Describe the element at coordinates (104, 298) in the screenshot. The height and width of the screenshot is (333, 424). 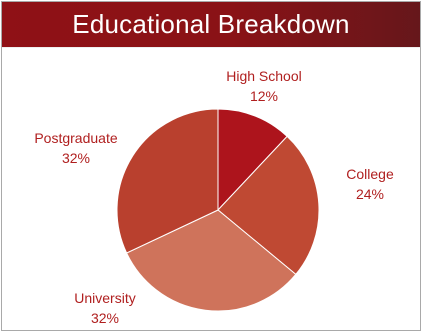
I see `slice-label-university: University` at that location.